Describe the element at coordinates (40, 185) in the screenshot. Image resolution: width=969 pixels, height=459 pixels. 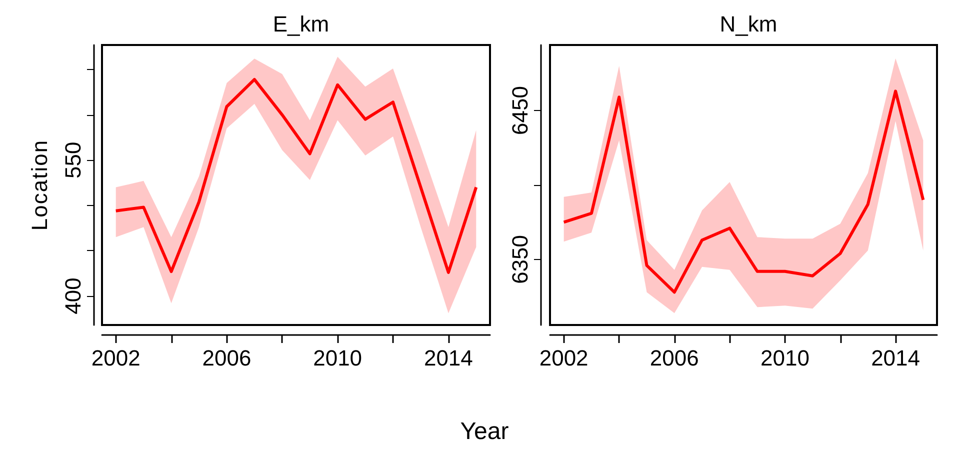
I see `y-axis-title: Location` at that location.